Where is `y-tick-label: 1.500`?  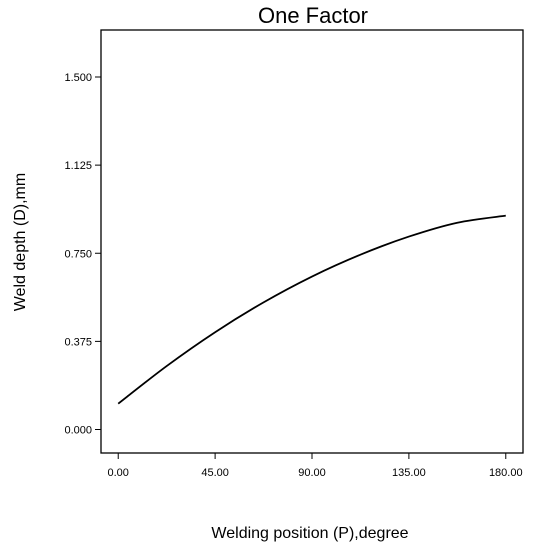
y-tick-label: 1.500 is located at coordinates (78, 78).